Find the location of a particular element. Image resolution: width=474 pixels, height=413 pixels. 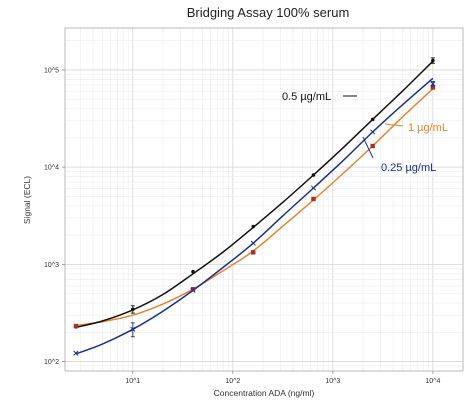

x-tick-label: 10^4 is located at coordinates (432, 381).